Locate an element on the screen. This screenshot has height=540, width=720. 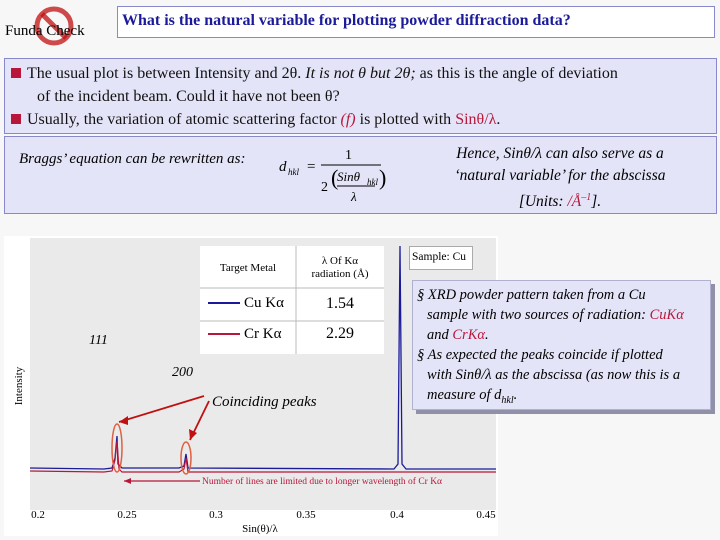
x-tick: 0.25 is located at coordinates (127, 515).